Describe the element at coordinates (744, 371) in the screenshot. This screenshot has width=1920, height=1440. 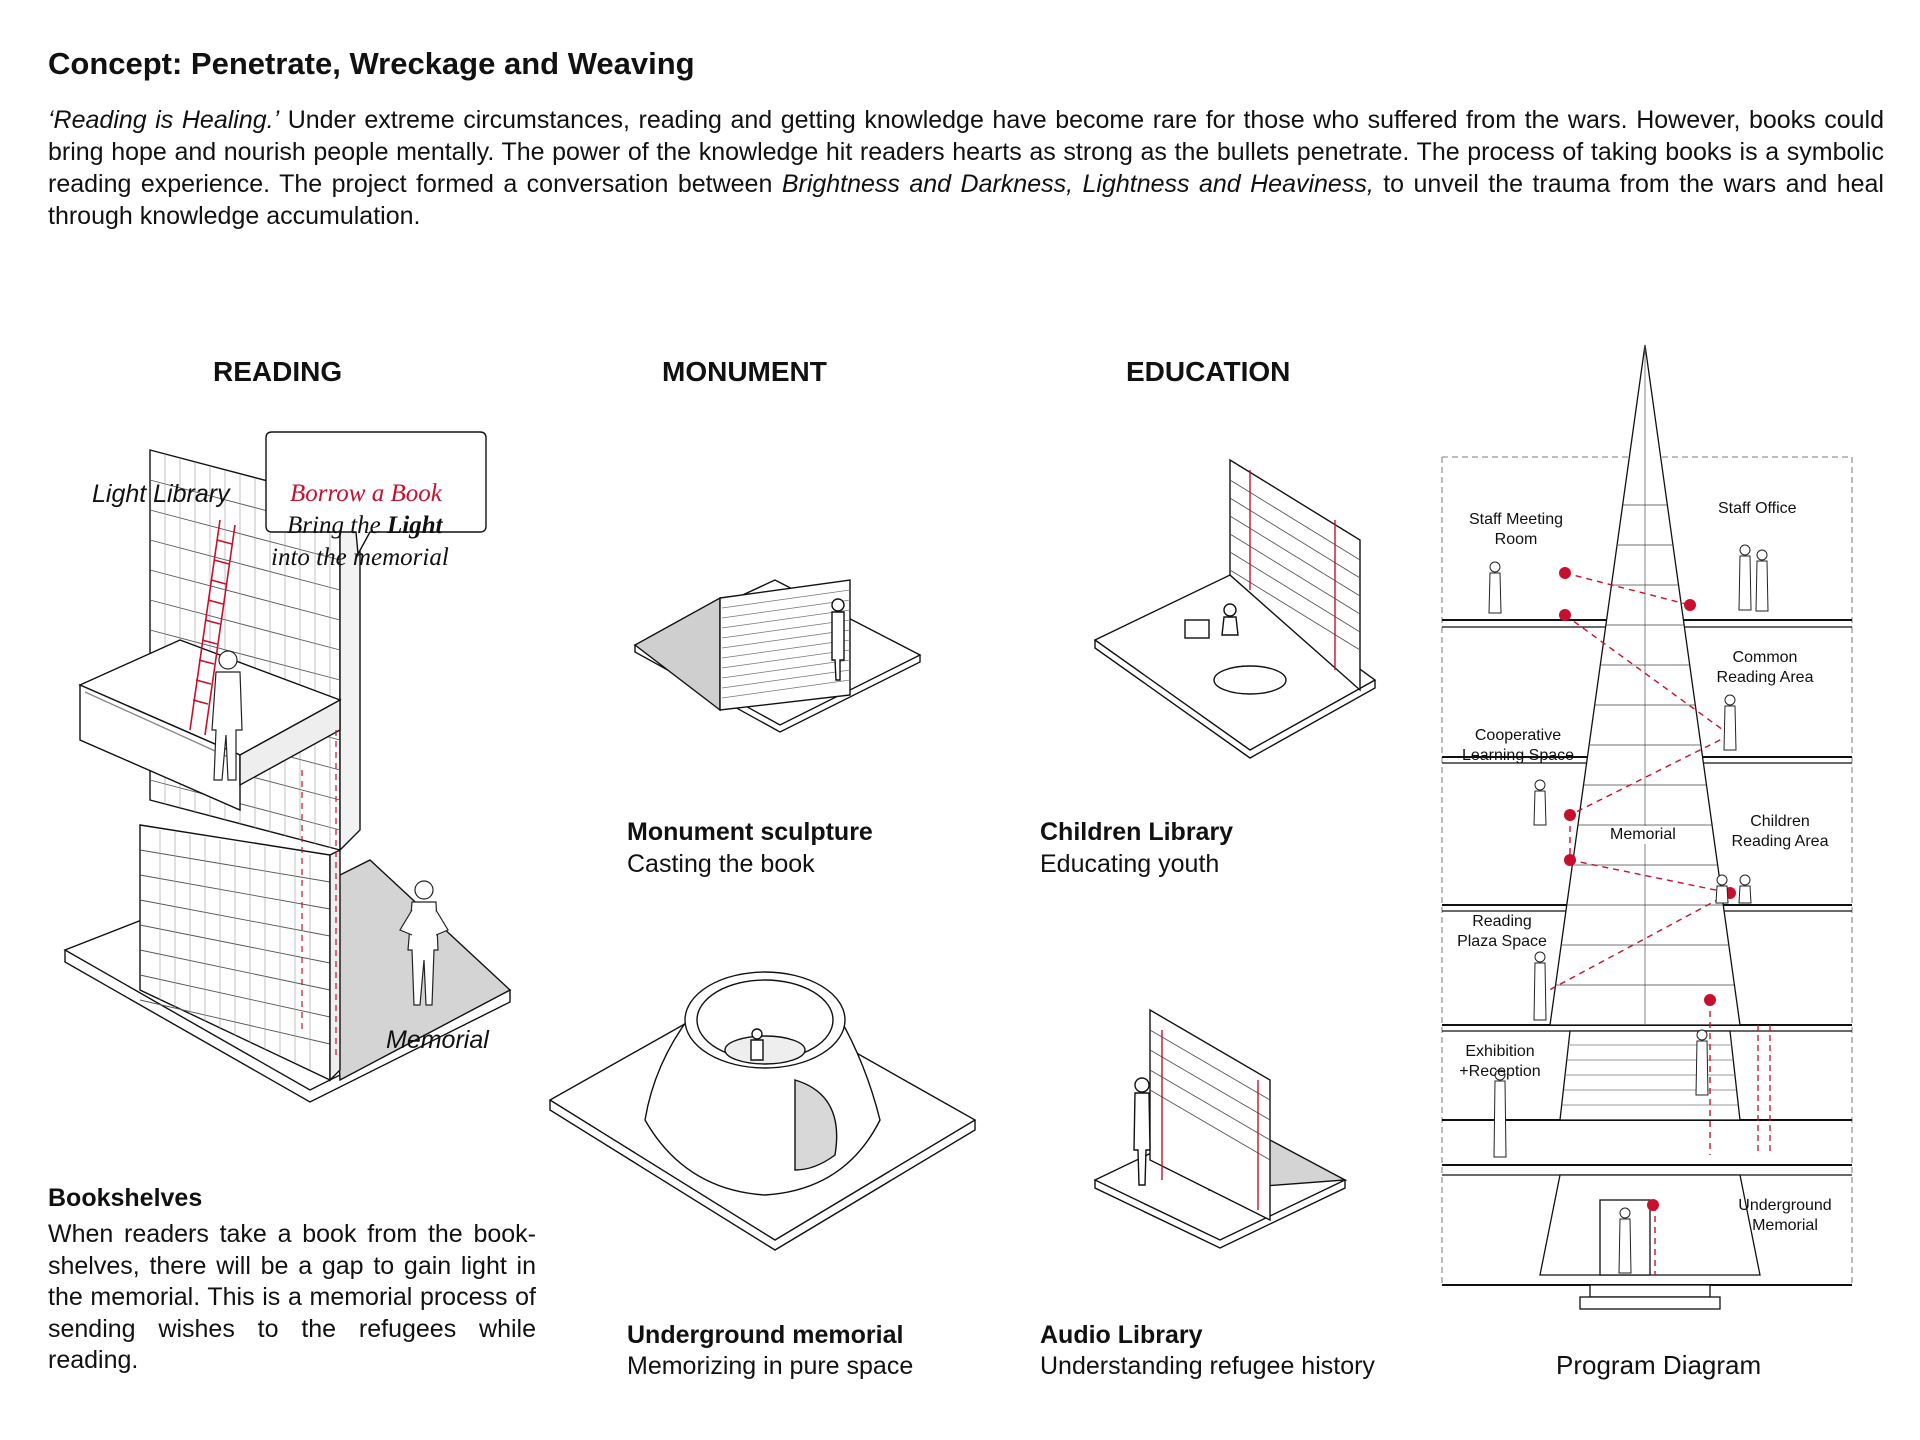
I see `heading-monument: MONUMENT` at that location.